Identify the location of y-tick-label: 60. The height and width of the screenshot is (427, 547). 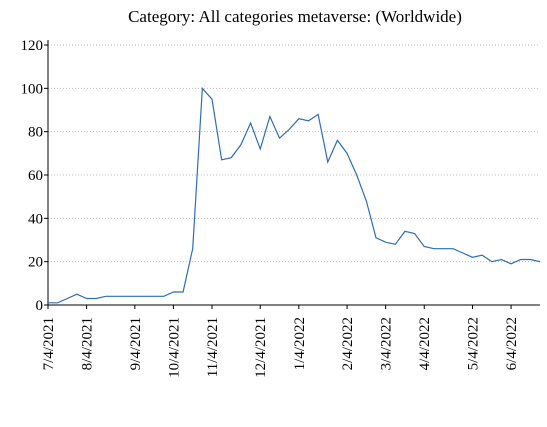
(35, 176).